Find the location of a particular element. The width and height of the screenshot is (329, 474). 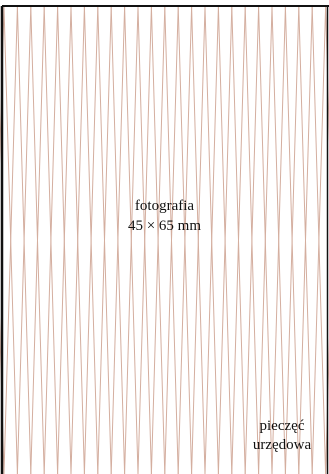

stamp-label-line2: urzędowa is located at coordinates (282, 445).